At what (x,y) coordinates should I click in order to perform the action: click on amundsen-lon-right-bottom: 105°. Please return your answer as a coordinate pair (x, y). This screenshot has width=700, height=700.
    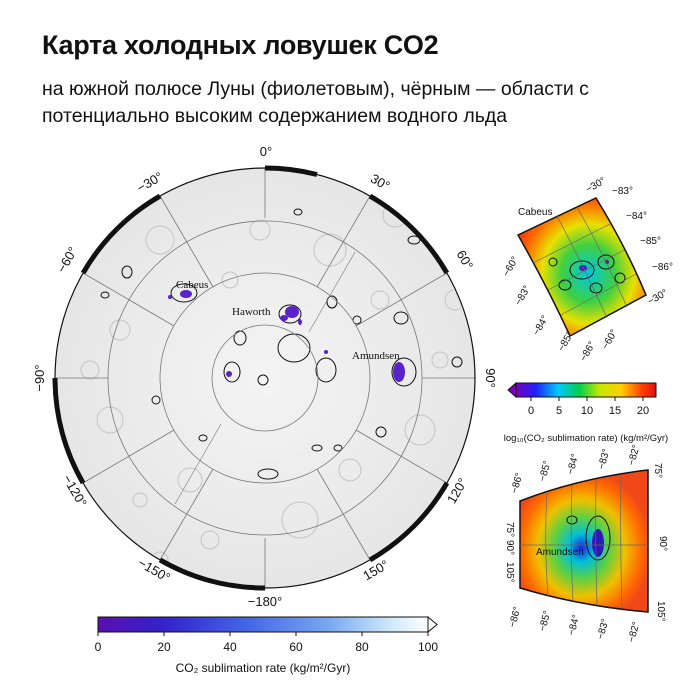
    Looking at the image, I should click on (660, 611).